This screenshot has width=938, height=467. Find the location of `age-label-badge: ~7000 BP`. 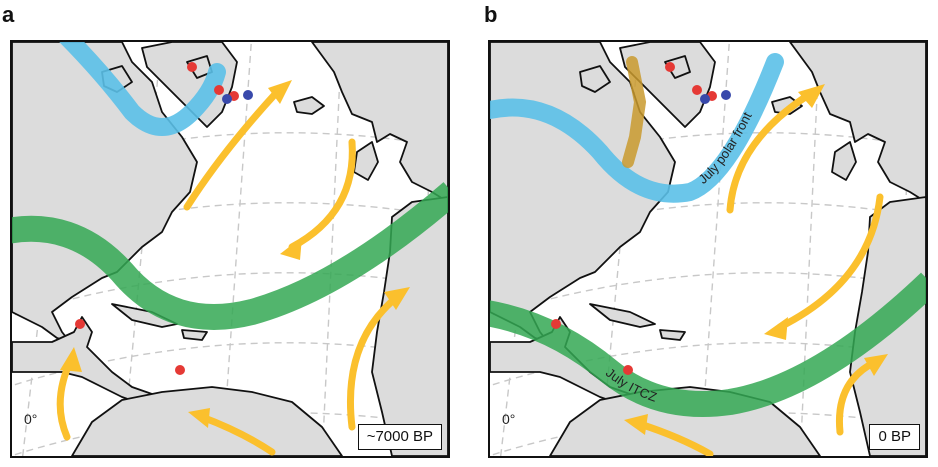

age-label-badge: ~7000 BP is located at coordinates (399, 437).